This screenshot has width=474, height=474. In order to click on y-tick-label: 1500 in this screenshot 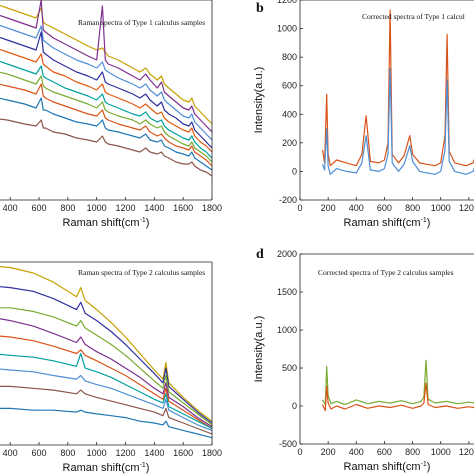, I will do `click(287, 292)`.